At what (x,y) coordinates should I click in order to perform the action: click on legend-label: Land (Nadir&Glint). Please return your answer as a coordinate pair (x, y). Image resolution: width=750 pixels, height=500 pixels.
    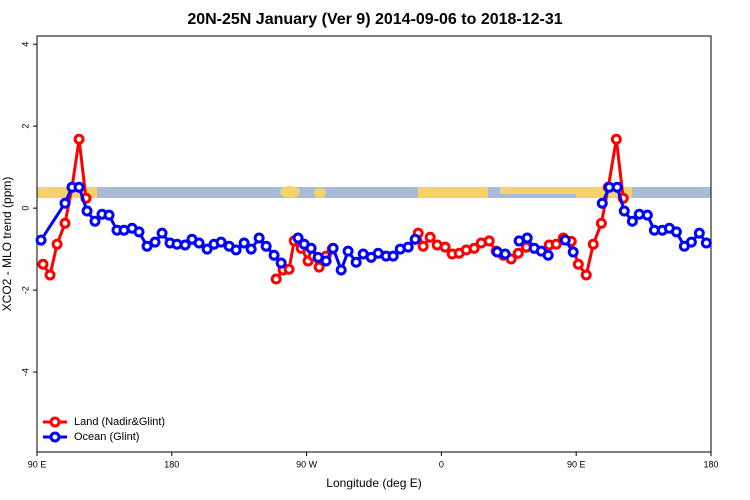
    Looking at the image, I should click on (119, 422).